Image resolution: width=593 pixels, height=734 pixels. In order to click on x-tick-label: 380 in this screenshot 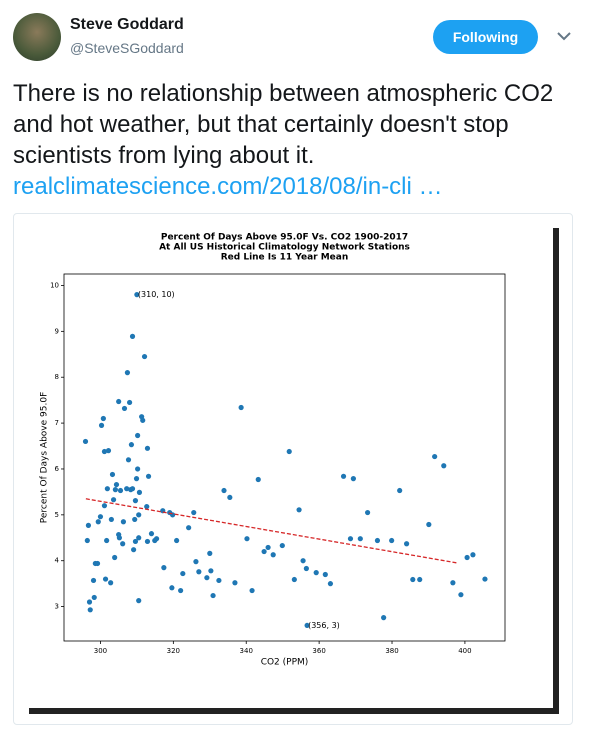, I will do `click(391, 651)`.